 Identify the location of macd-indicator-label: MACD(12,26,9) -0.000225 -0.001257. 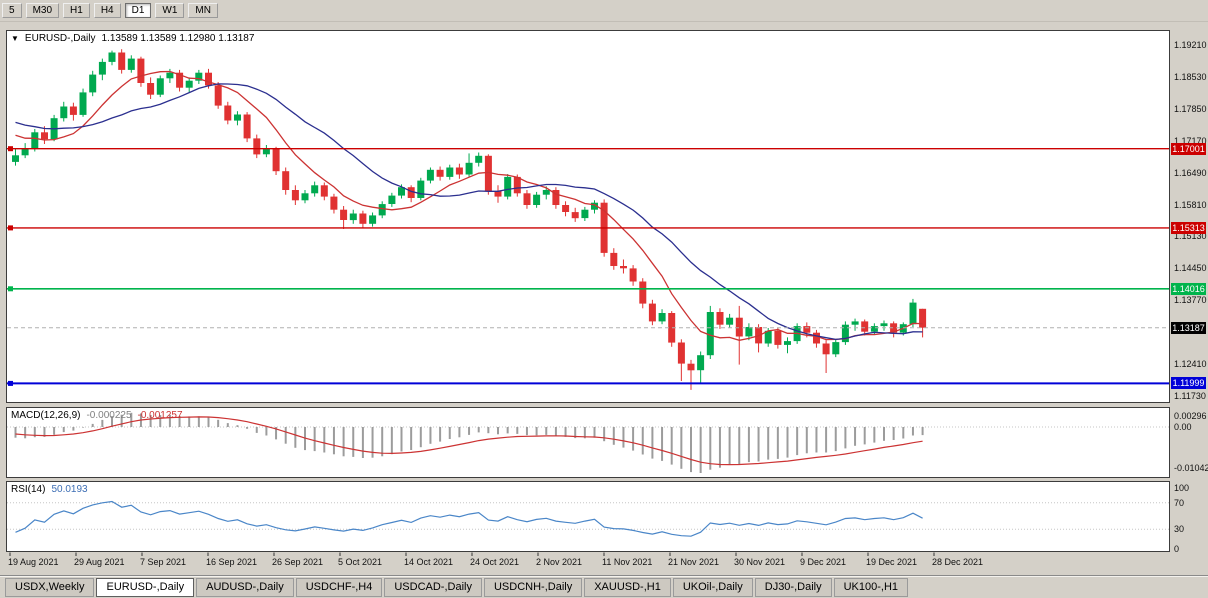
(97, 415).